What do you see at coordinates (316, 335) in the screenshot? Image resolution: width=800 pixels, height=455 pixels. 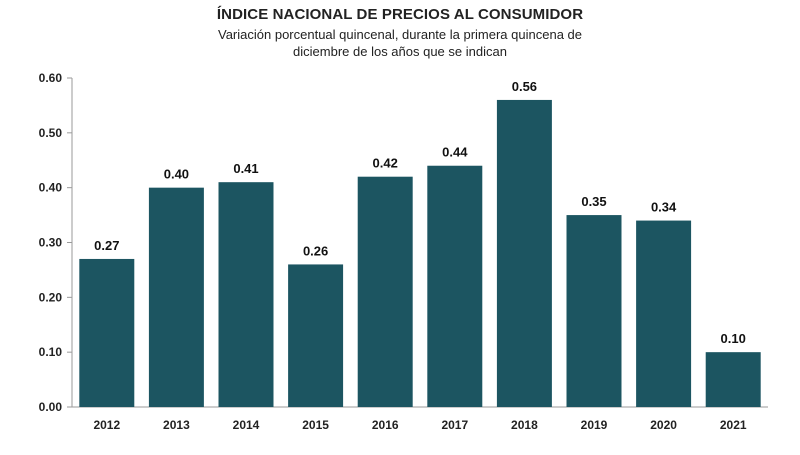 I see `bar-2015` at bounding box center [316, 335].